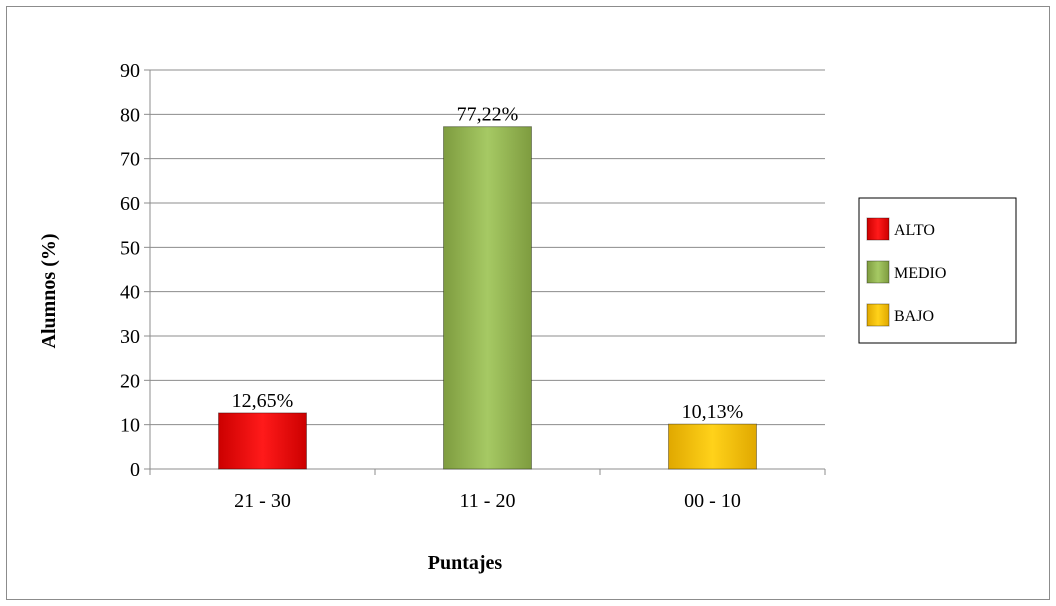 Image resolution: width=1056 pixels, height=606 pixels. What do you see at coordinates (130, 381) in the screenshot?
I see `y-tick-label-20: 20` at bounding box center [130, 381].